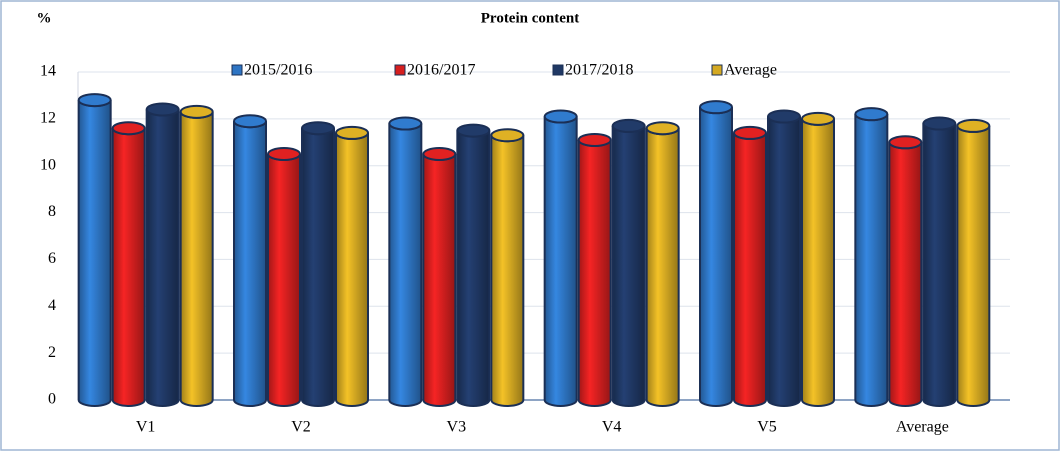 The width and height of the screenshot is (1062, 452). I want to click on y-axis-label: %, so click(44, 18).